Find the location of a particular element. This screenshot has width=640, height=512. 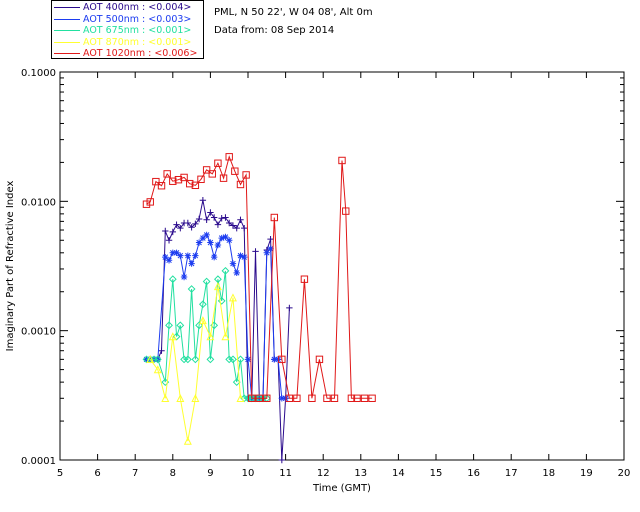

x-tick-label: 10 is located at coordinates (248, 473).